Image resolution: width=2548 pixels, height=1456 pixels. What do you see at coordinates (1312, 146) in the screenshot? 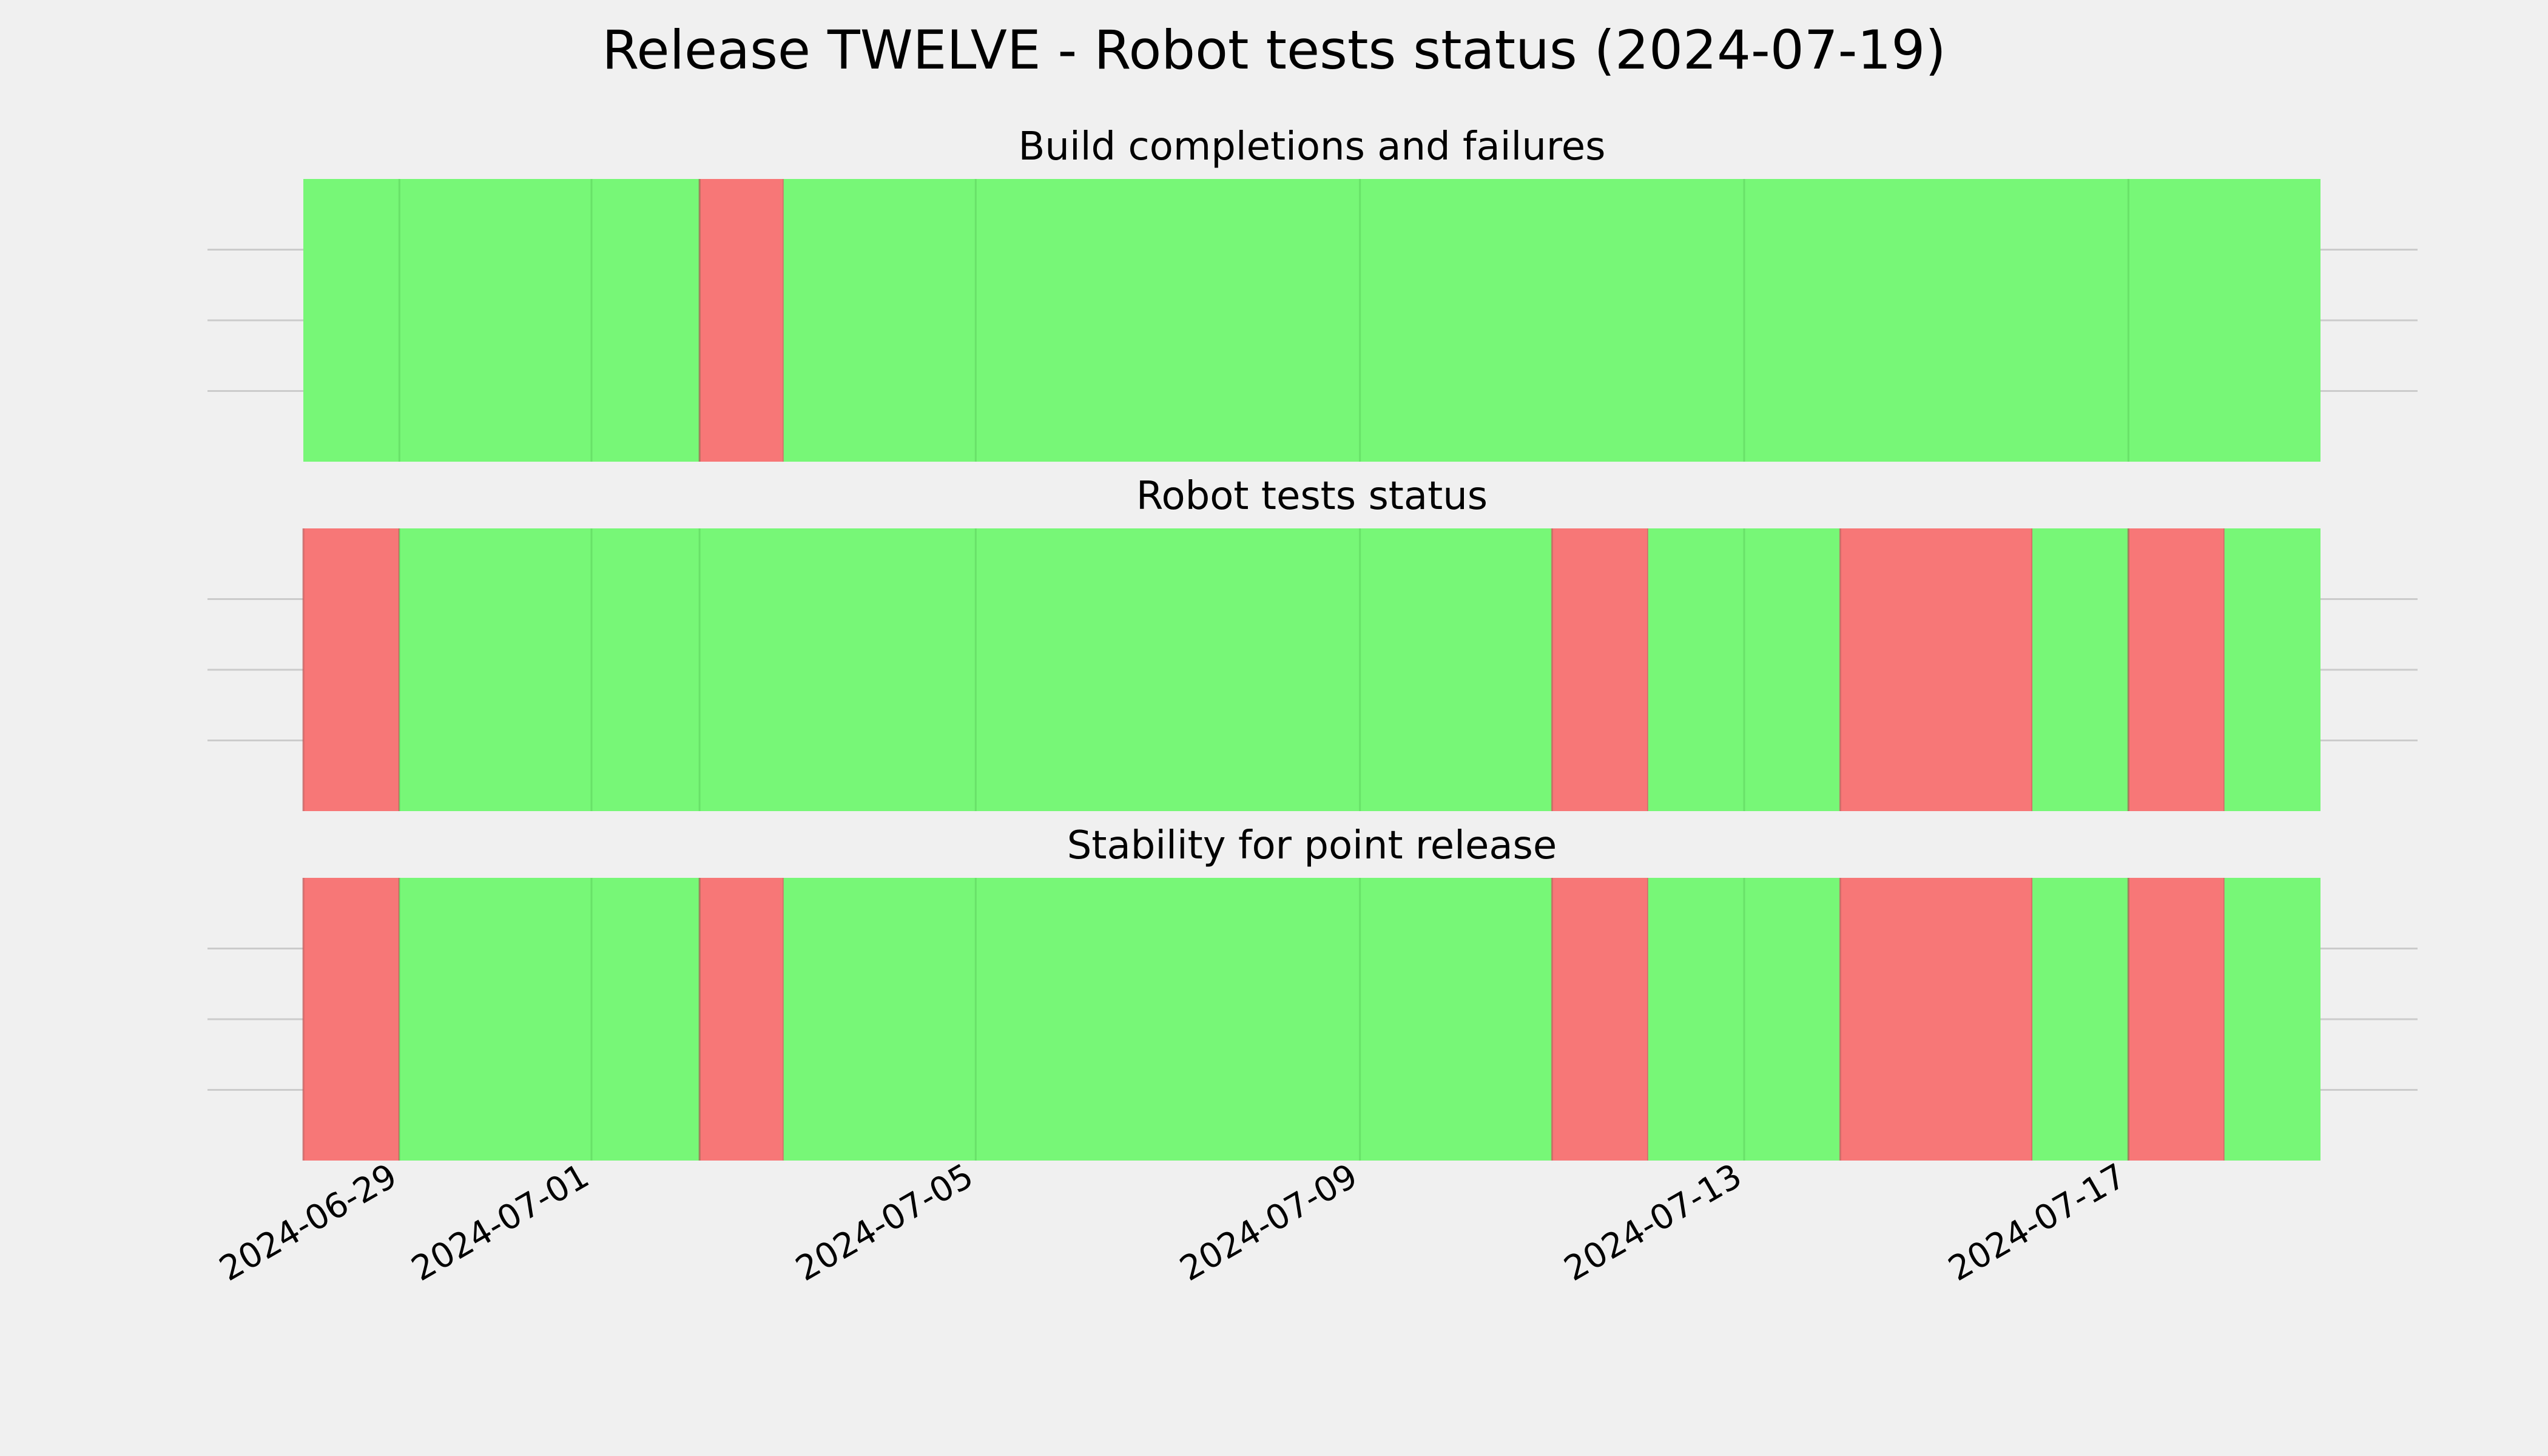
I see `panel-title: Build completions and failures` at bounding box center [1312, 146].